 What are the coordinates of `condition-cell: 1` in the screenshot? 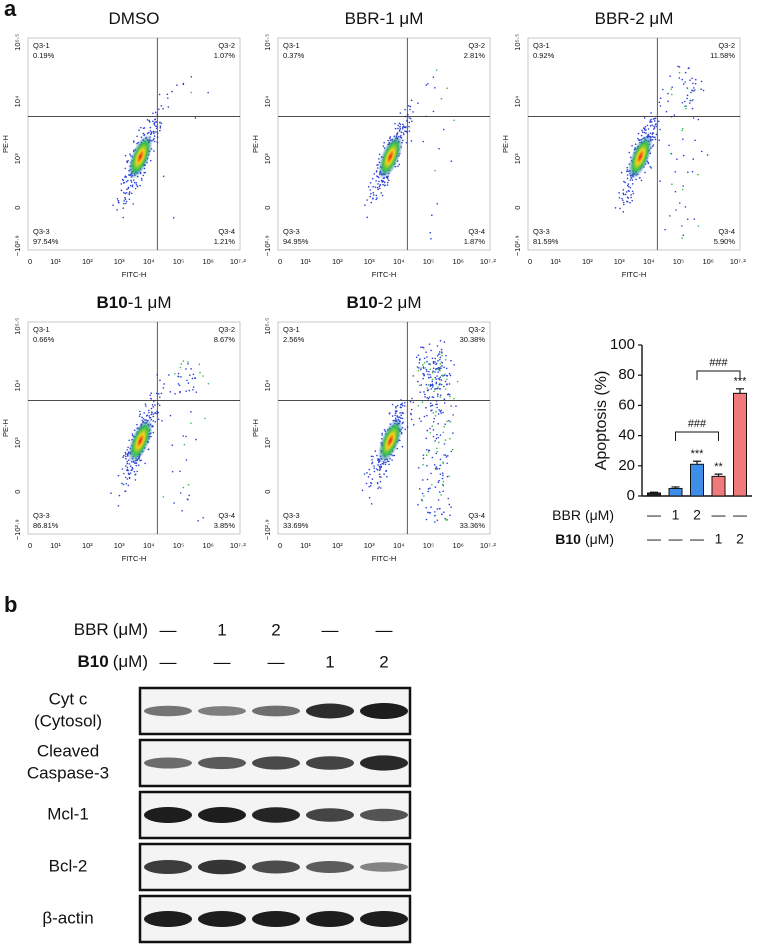 It's located at (329, 661).